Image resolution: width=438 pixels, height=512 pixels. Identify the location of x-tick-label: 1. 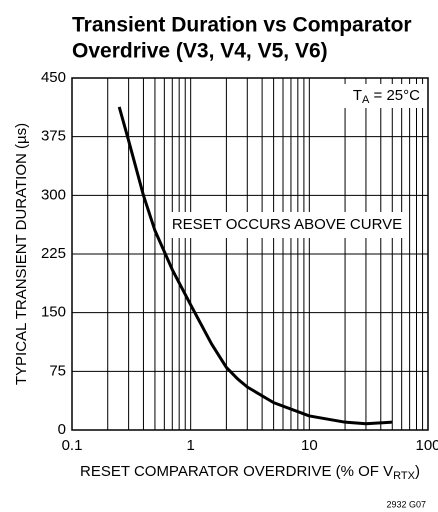
(190, 445).